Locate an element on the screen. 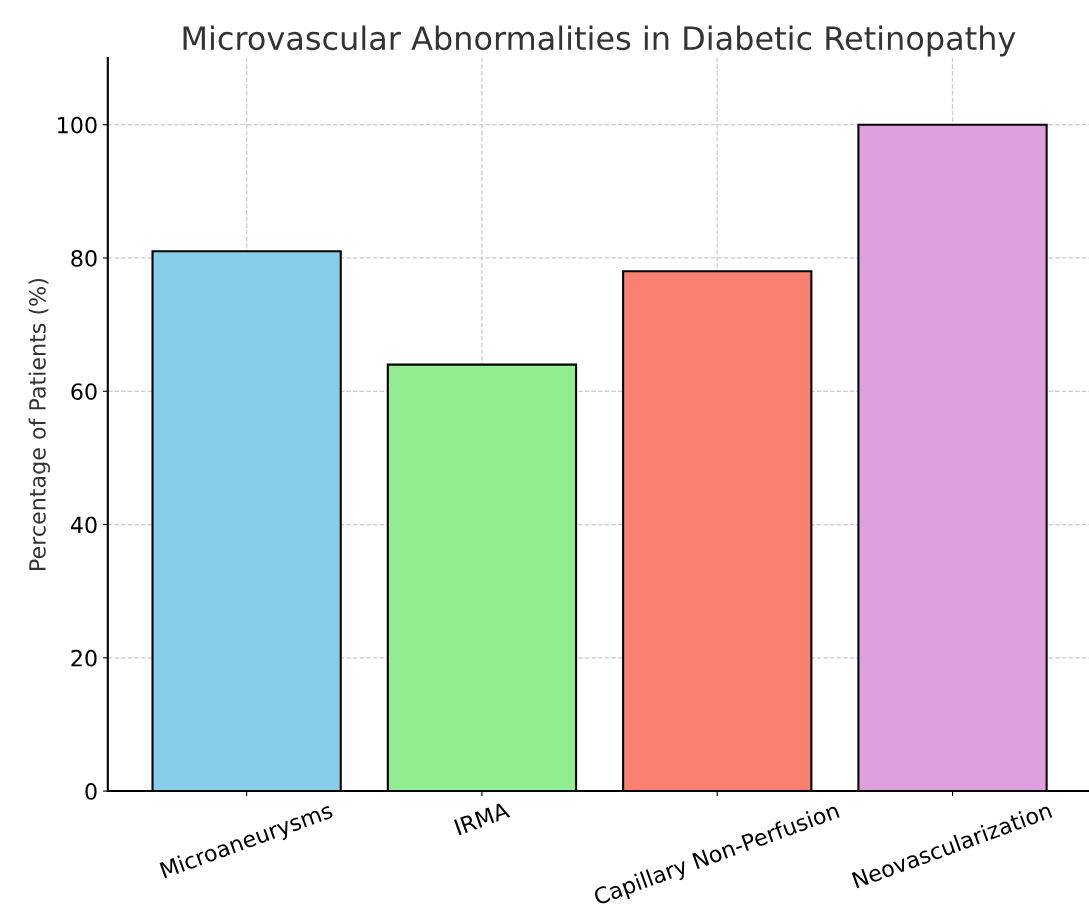 The image size is (1089, 922). y-tick-label: 40 is located at coordinates (83, 525).